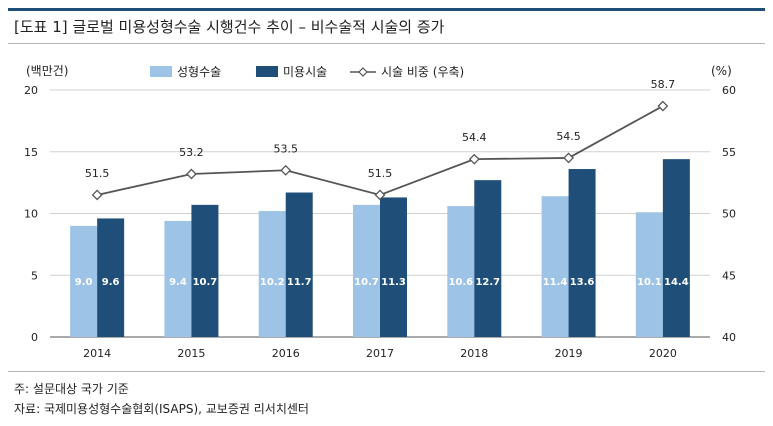 The height and width of the screenshot is (426, 773). I want to click on legend-label-series-1: 성형수술, so click(199, 72).